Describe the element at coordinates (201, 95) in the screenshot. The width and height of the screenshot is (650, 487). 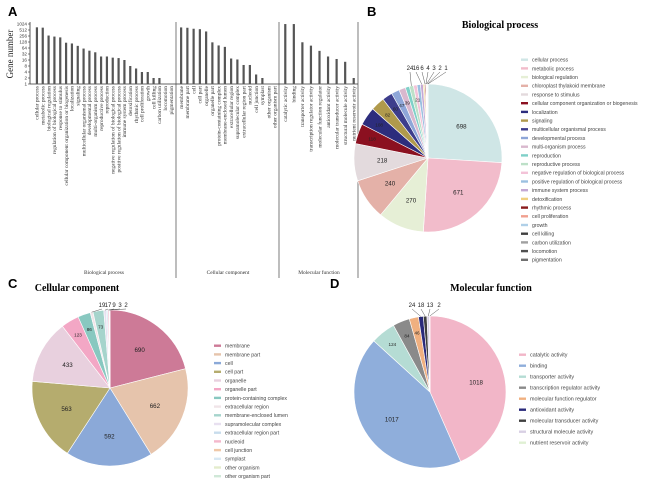
I see `x-tick-label: cell part` at that location.